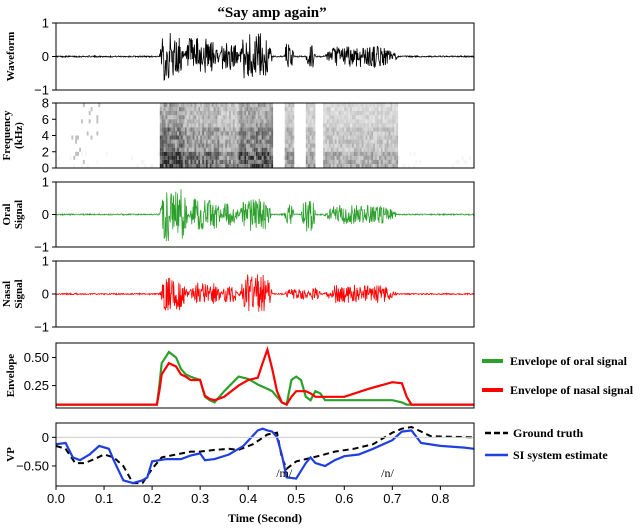 This screenshot has width=640, height=528. I want to click on y-tick-label-3: −1, so click(41, 327).